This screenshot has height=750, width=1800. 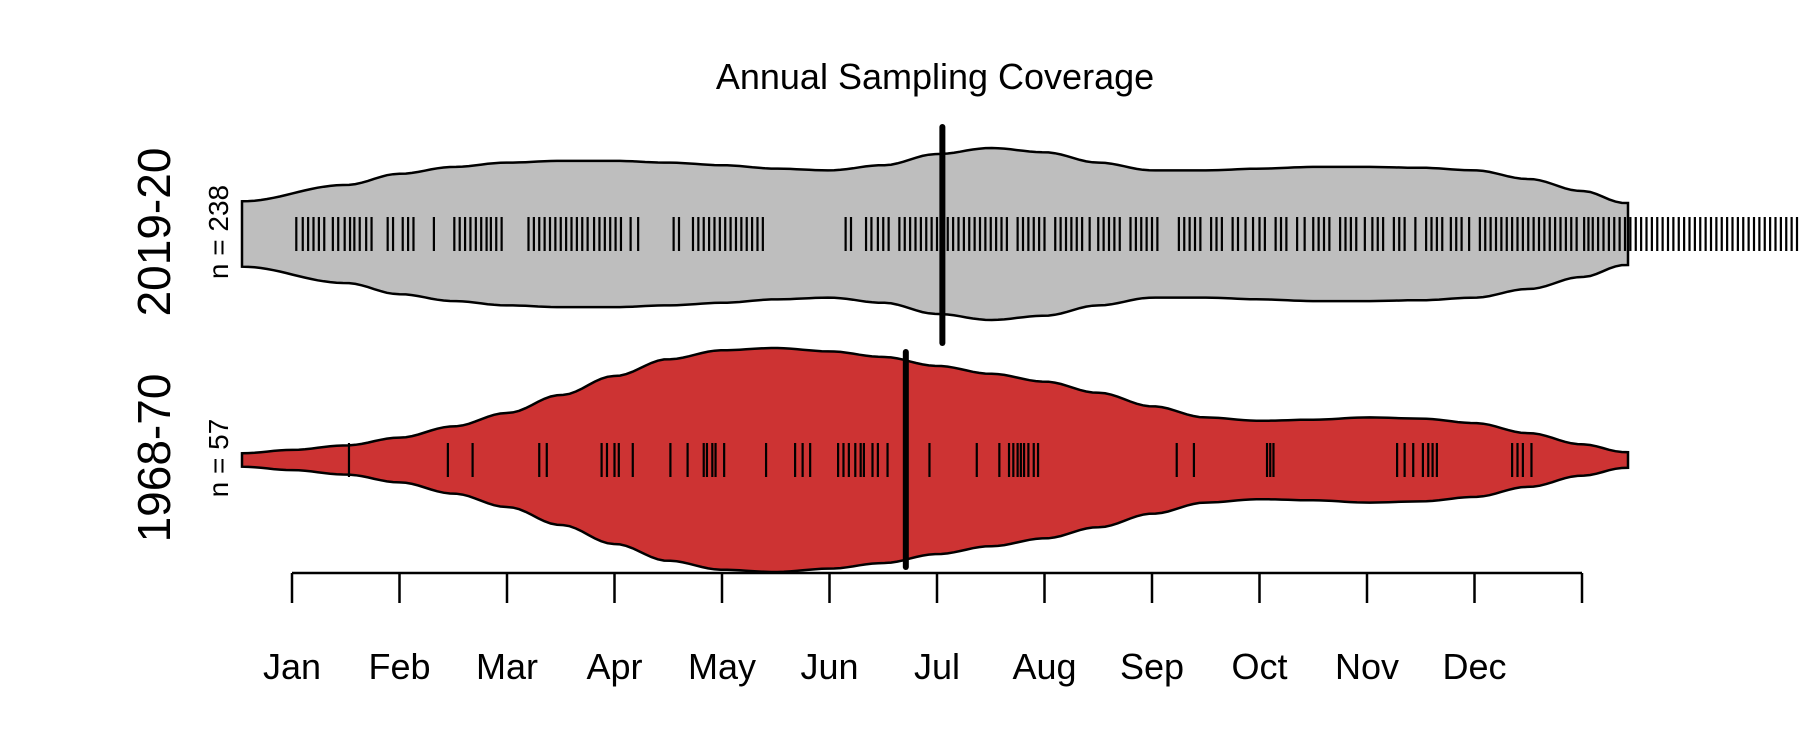 I want to click on x-tick-label-aug: Aug, so click(x=1044, y=666).